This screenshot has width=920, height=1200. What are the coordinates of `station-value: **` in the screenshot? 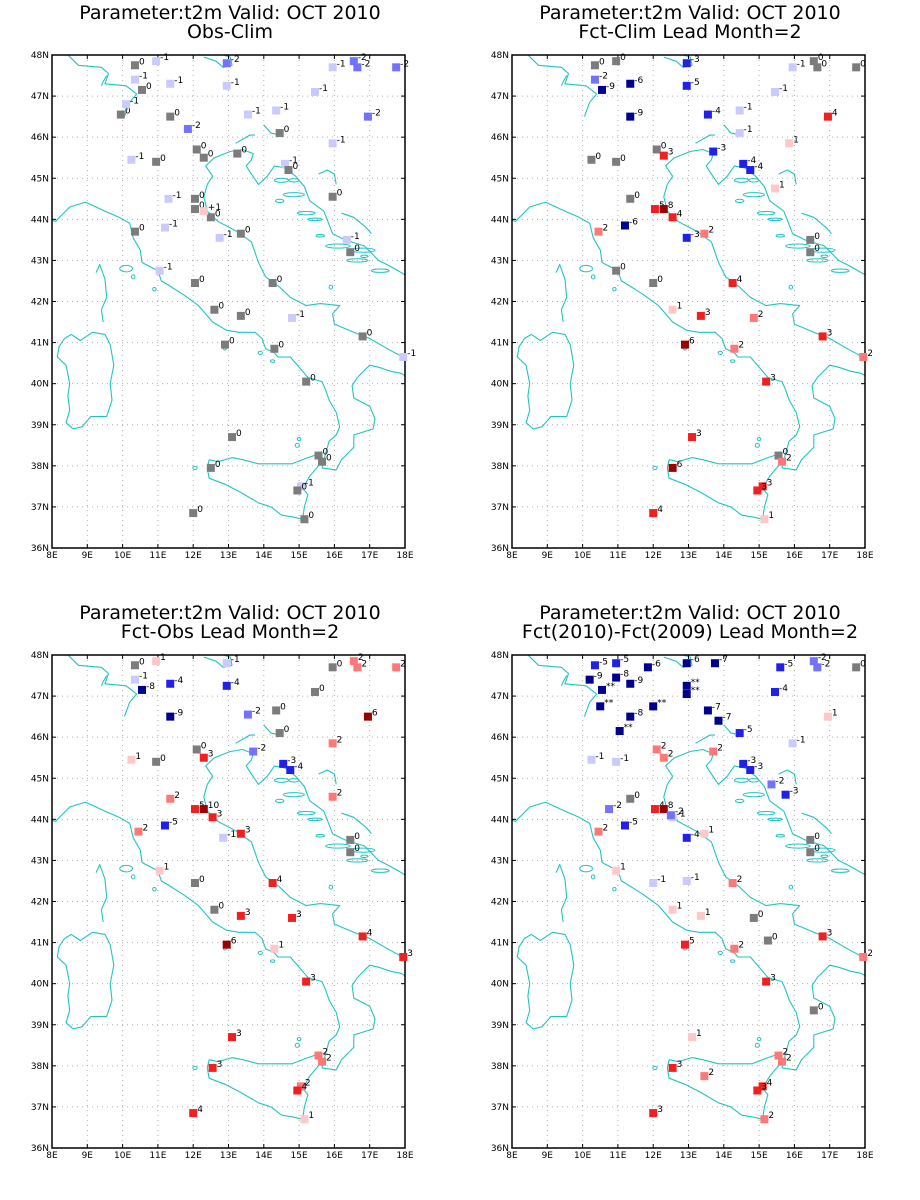 It's located at (629, 728).